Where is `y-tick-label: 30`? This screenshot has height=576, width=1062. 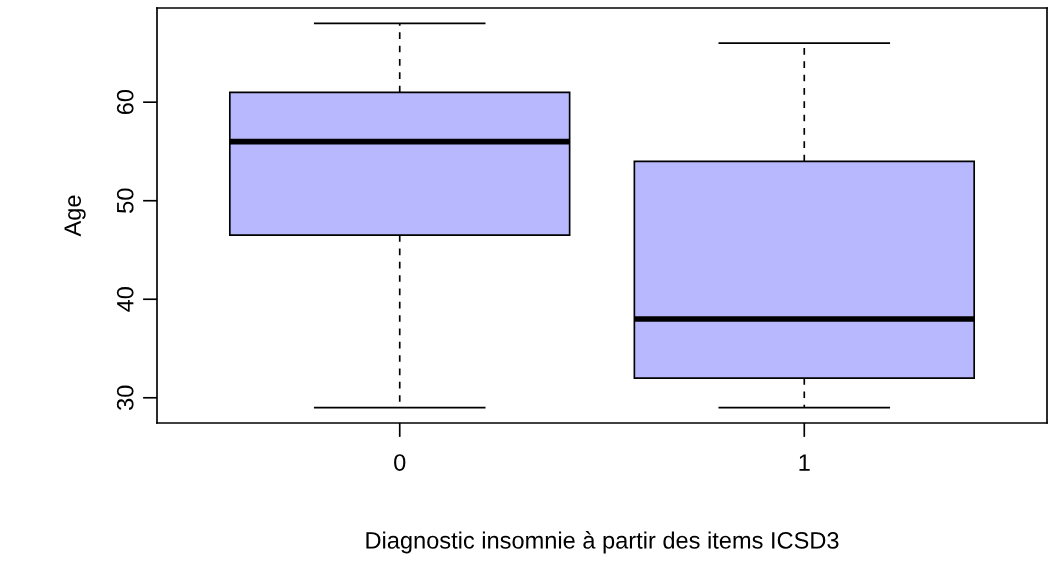 y-tick-label: 30 is located at coordinates (125, 398).